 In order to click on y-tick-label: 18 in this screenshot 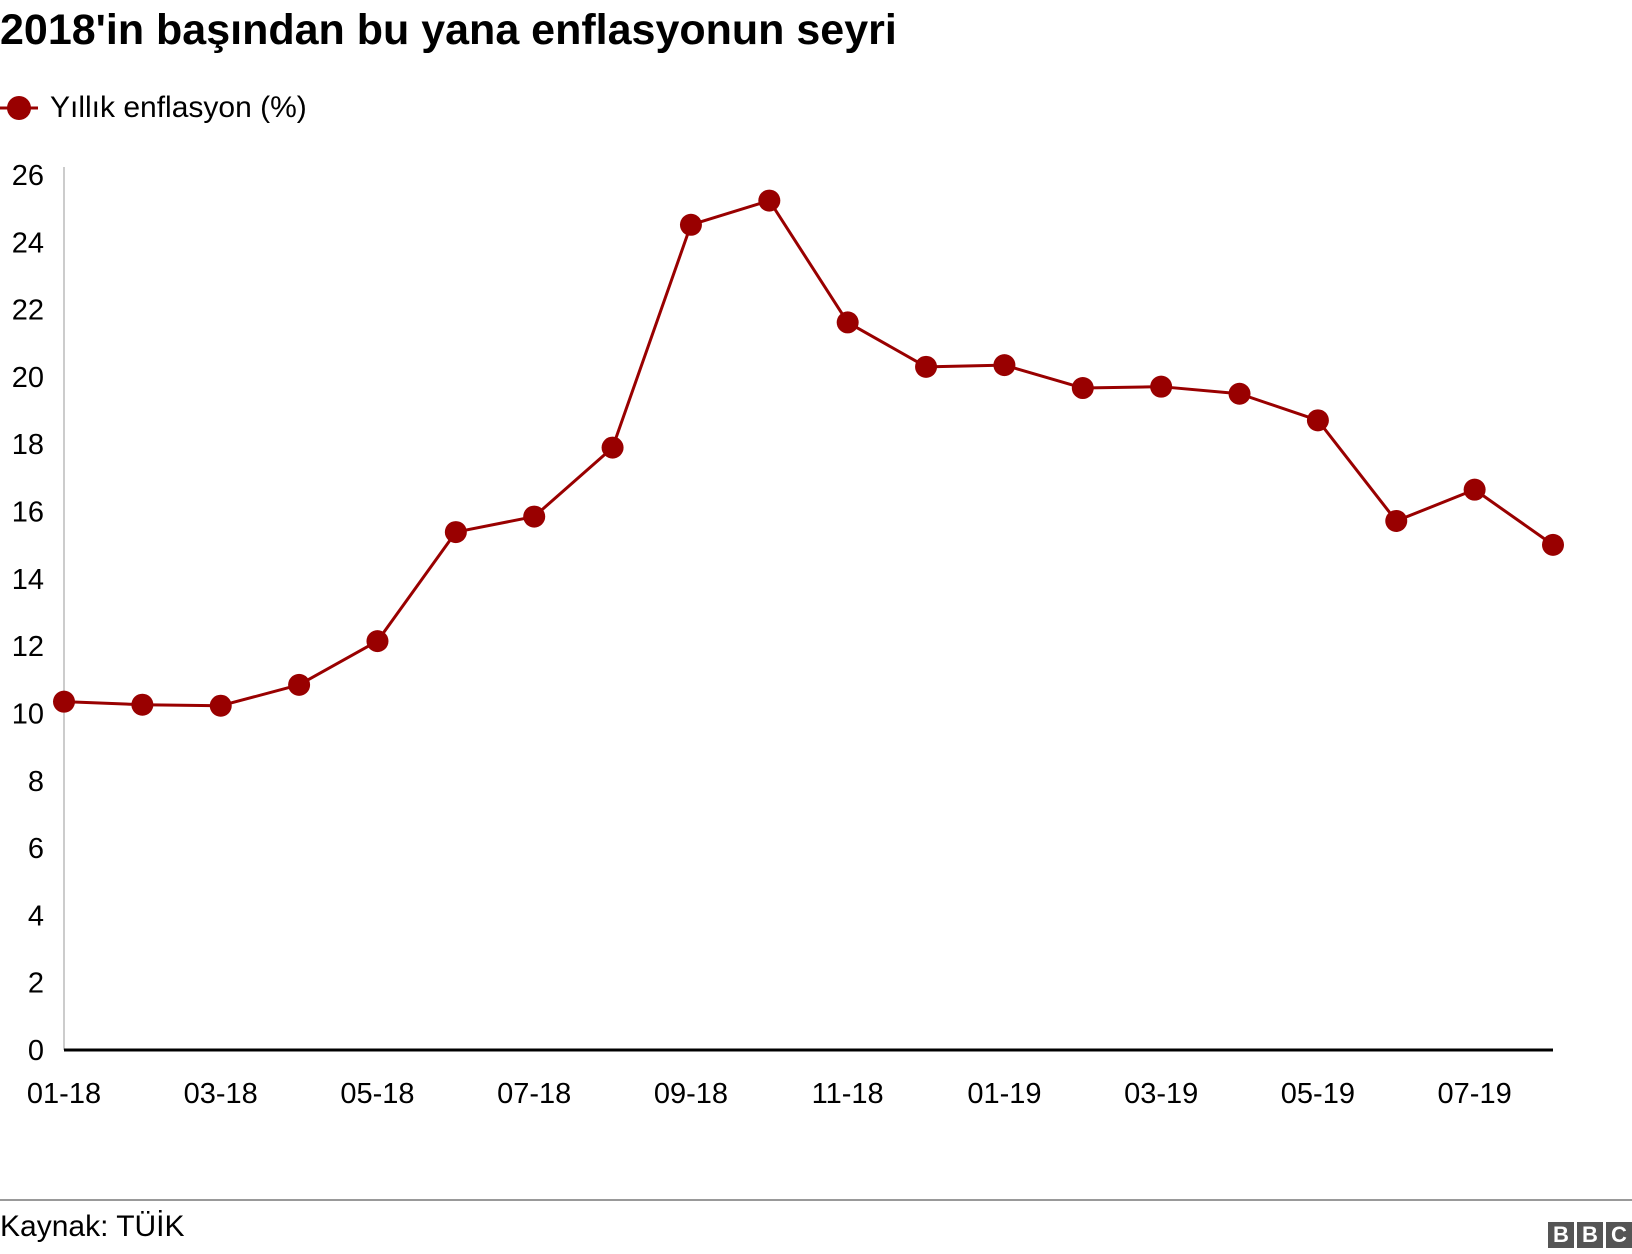, I will do `click(28, 445)`.